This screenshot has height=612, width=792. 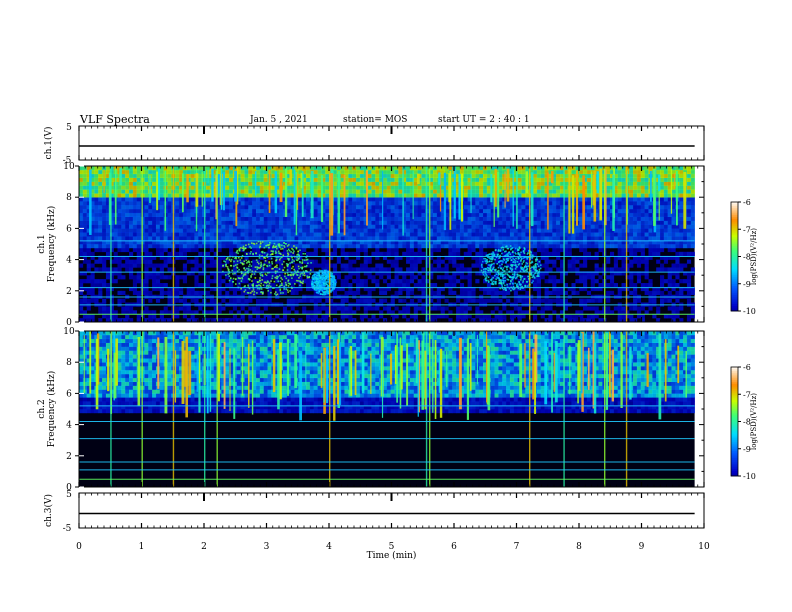 I want to click on x-axis: 0 1 2 3 4 5 6 7 8 9 10 Time (min), so click(x=393, y=551).